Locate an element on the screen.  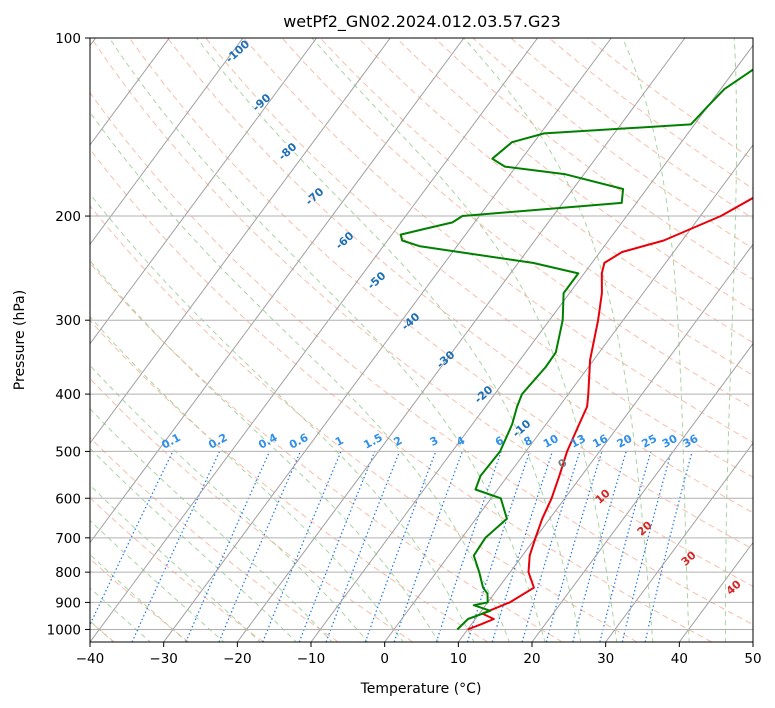
dry-adiabat-label: -100 is located at coordinates (237, 51).